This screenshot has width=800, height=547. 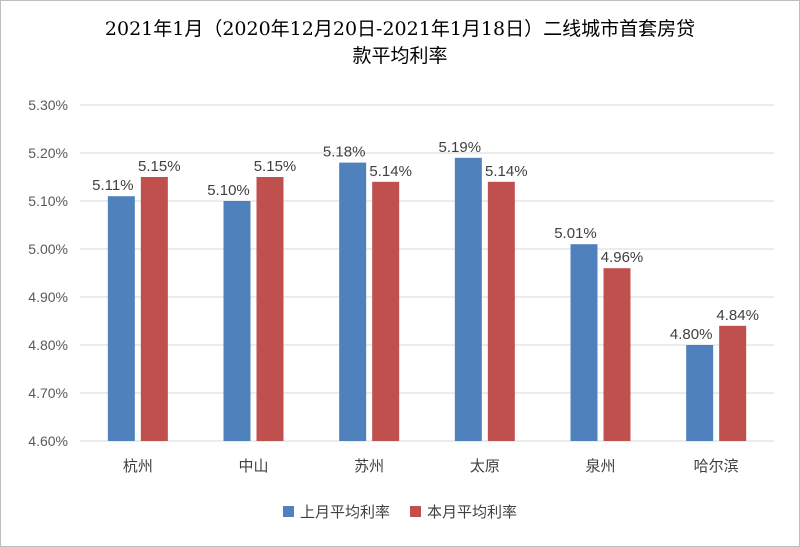 I want to click on data-label: 4.80%, so click(x=691, y=334).